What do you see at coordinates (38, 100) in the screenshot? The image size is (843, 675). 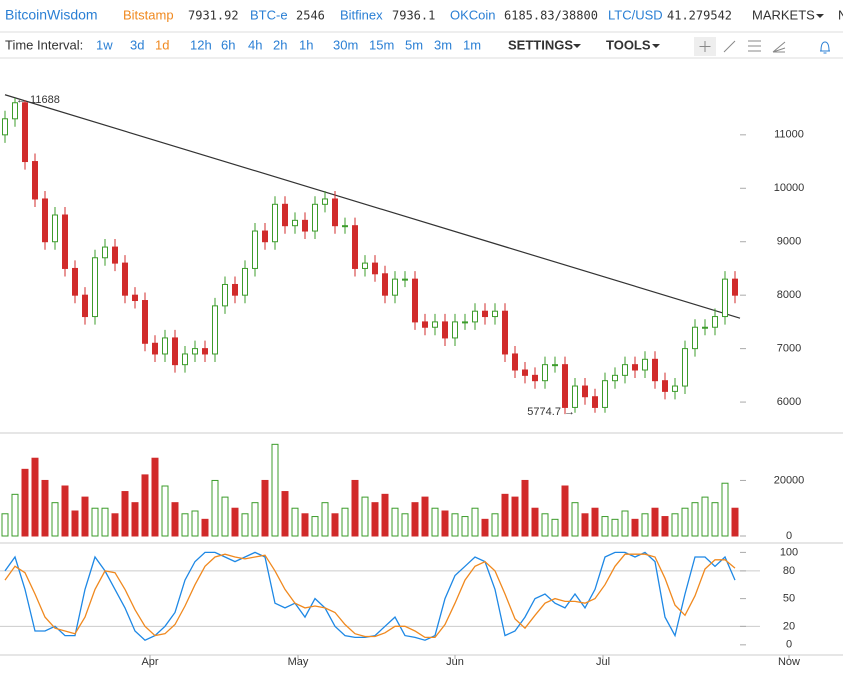 I see `annotation: ← 11688` at bounding box center [38, 100].